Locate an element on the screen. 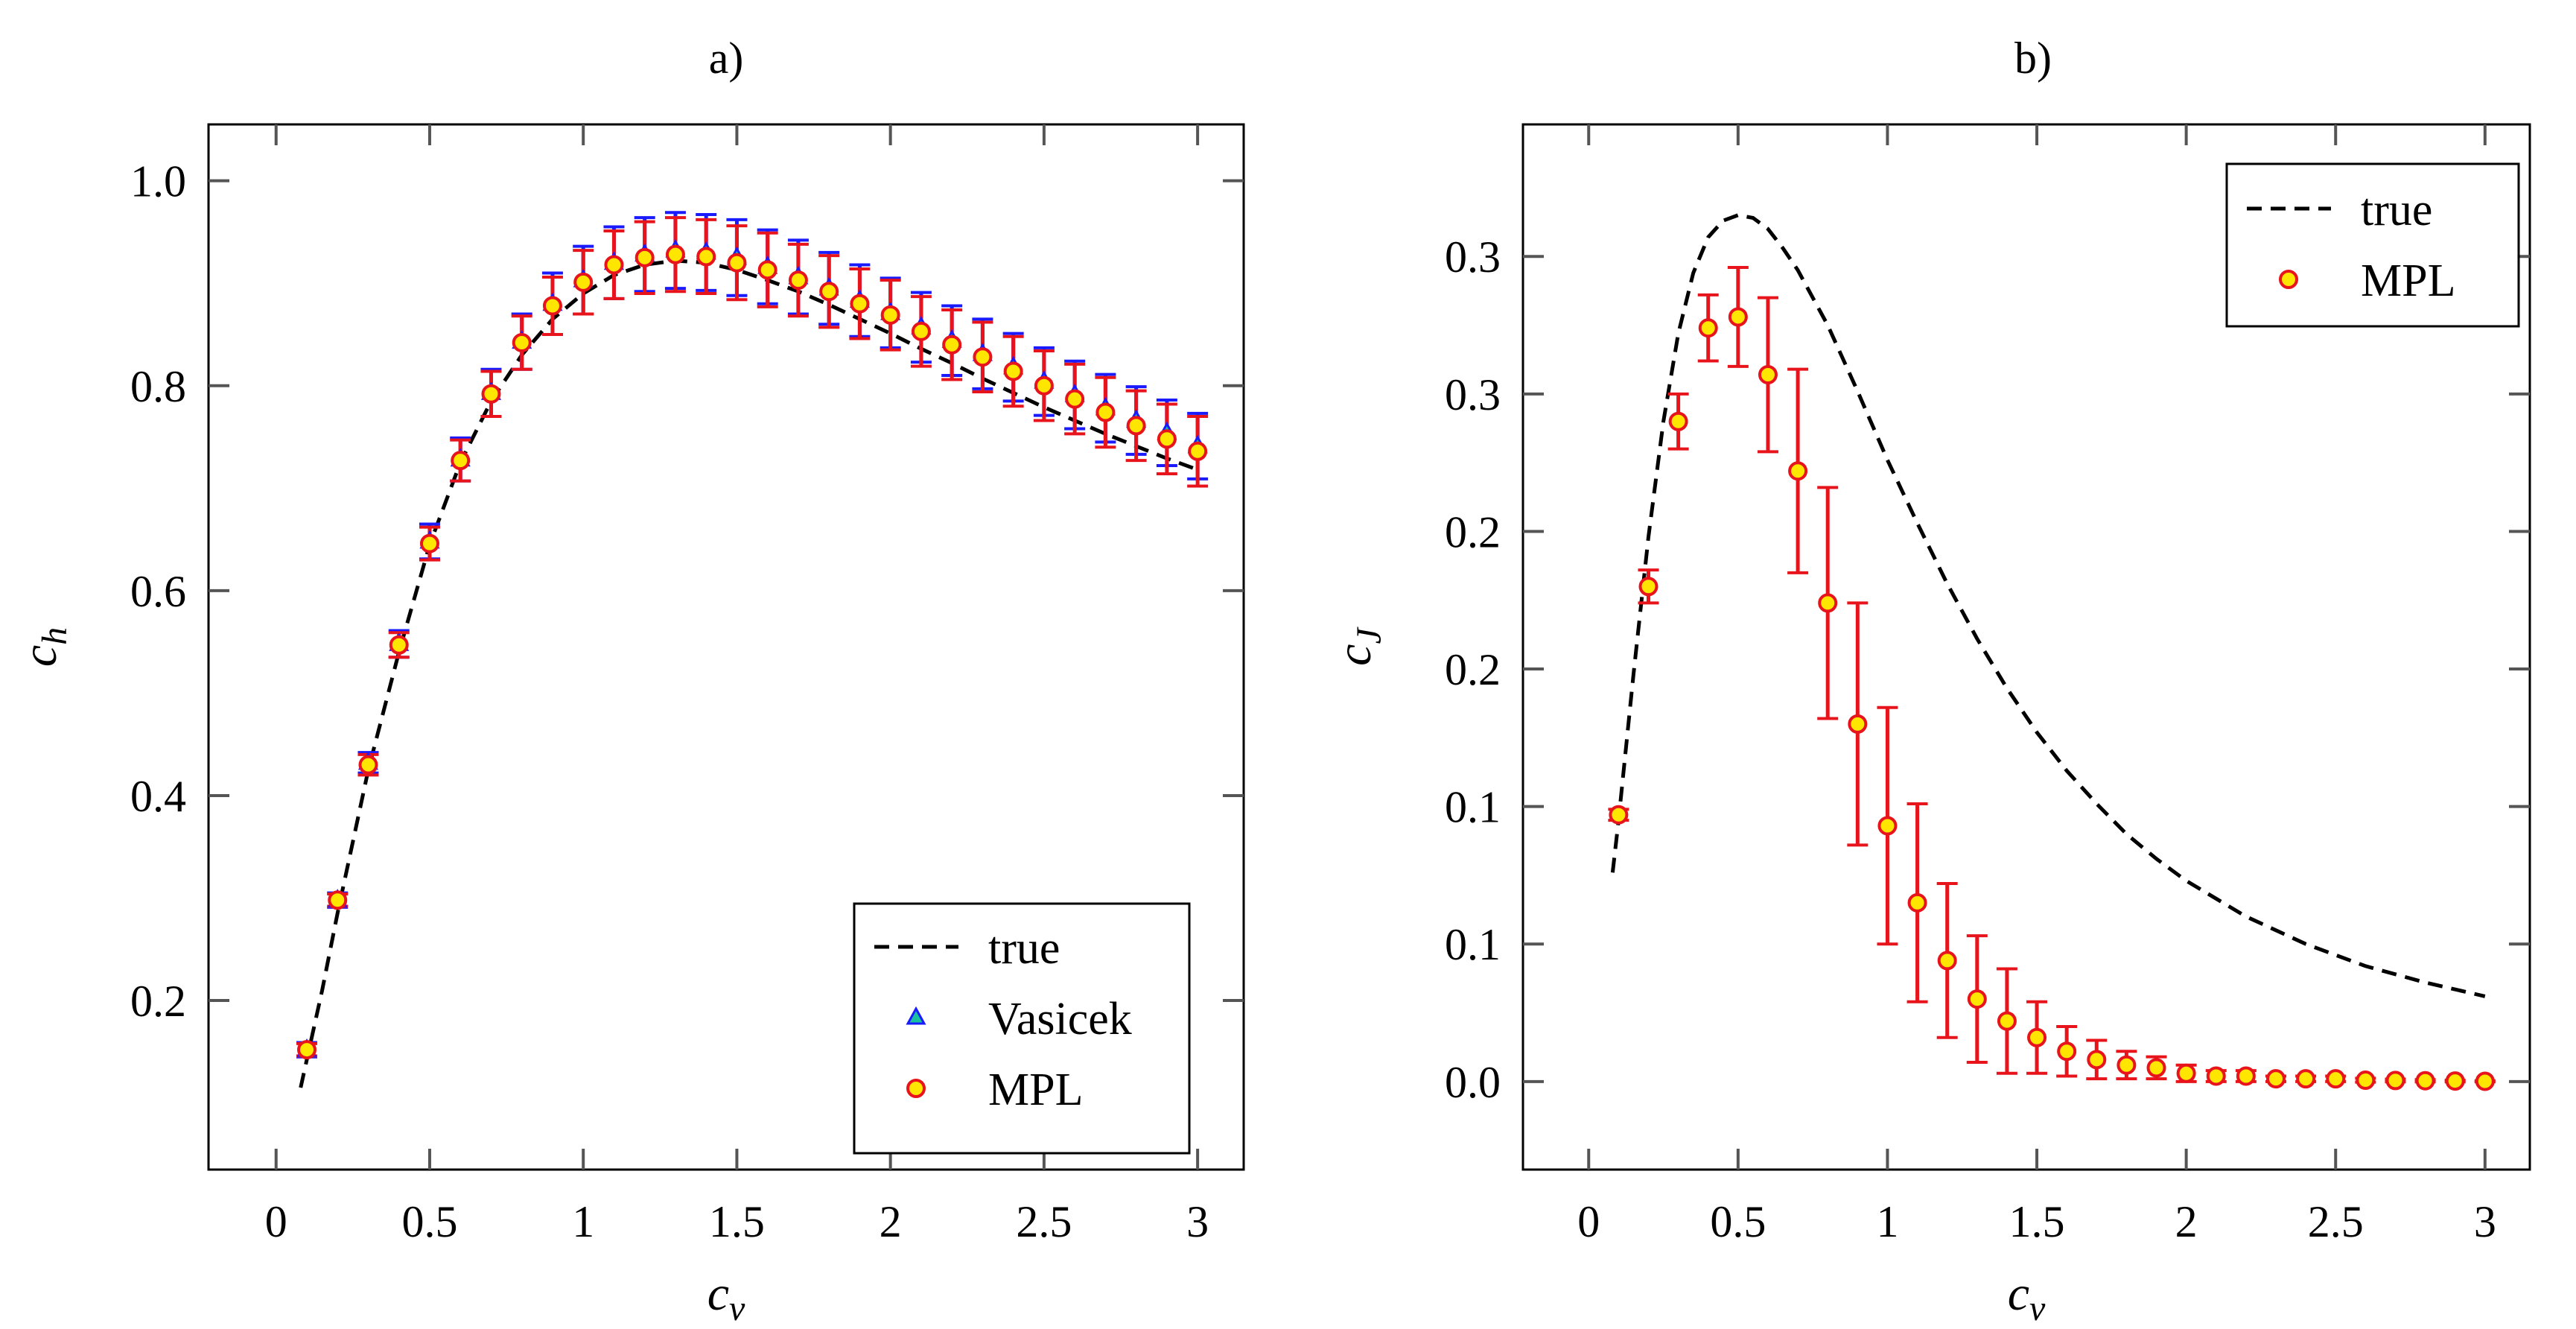 The height and width of the screenshot is (1329, 2576). y-tick-label: 0.1 is located at coordinates (1473, 807).